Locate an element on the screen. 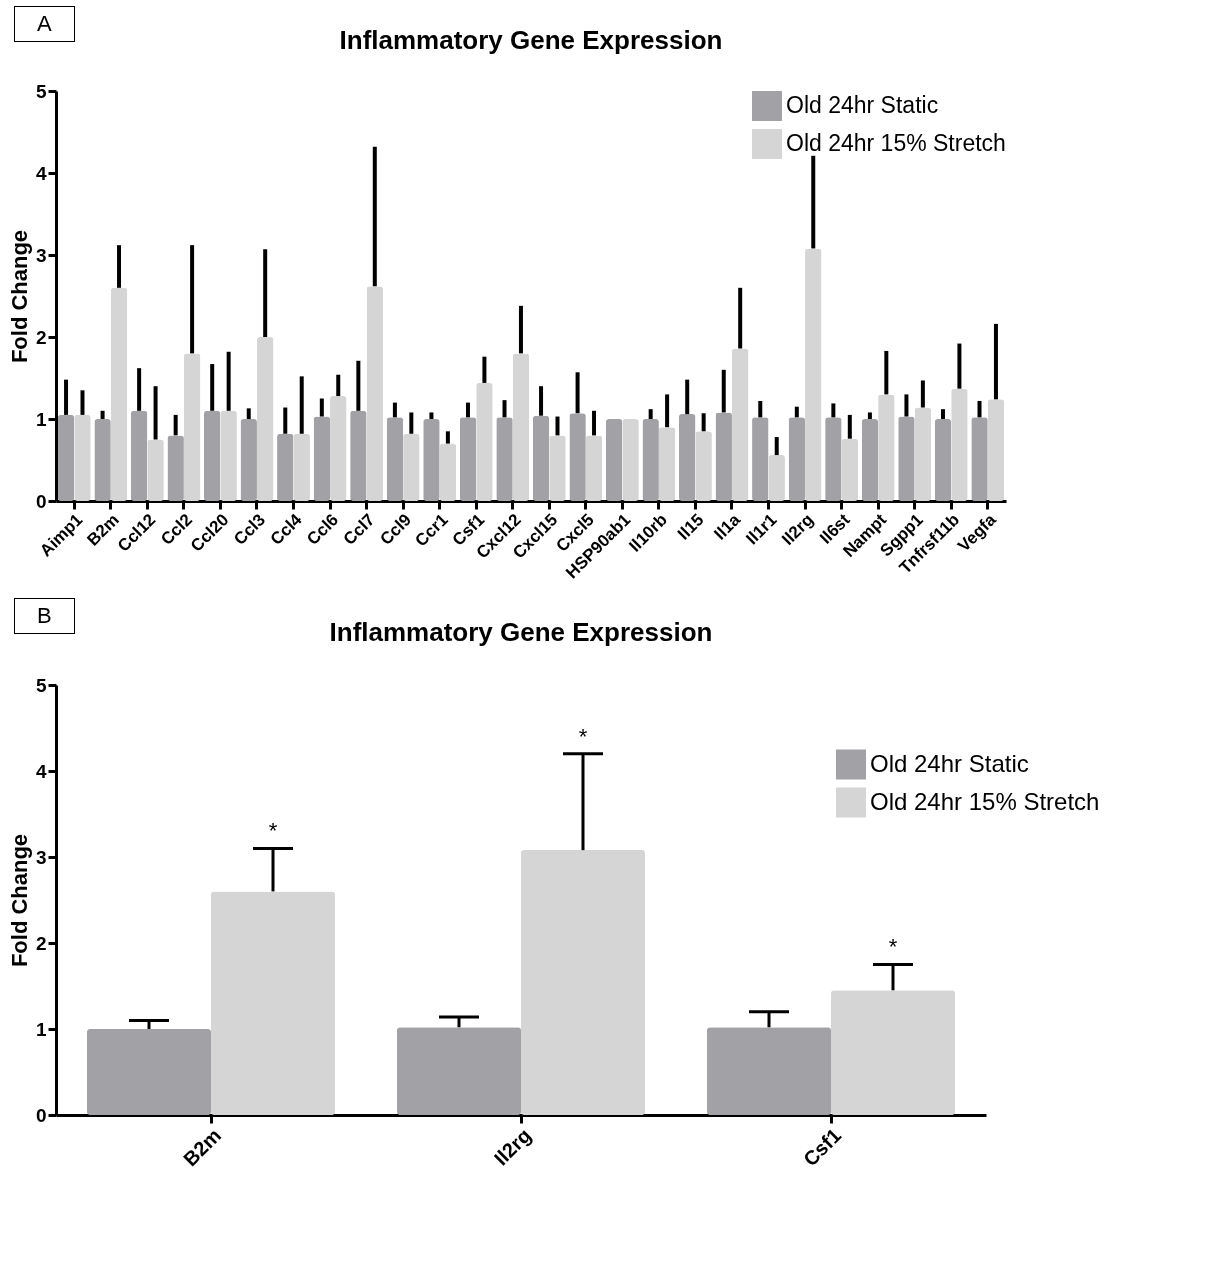  panel-label: A is located at coordinates (44, 24).